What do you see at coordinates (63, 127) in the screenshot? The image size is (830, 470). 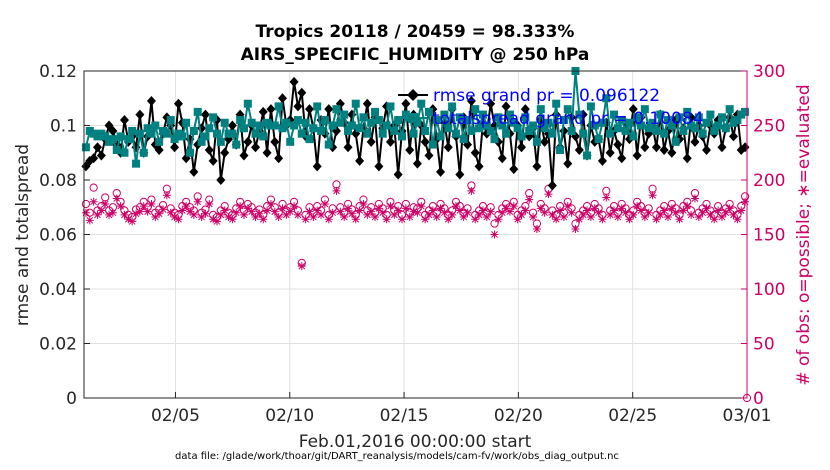 I see `y-left-tick-label: 0.1` at bounding box center [63, 127].